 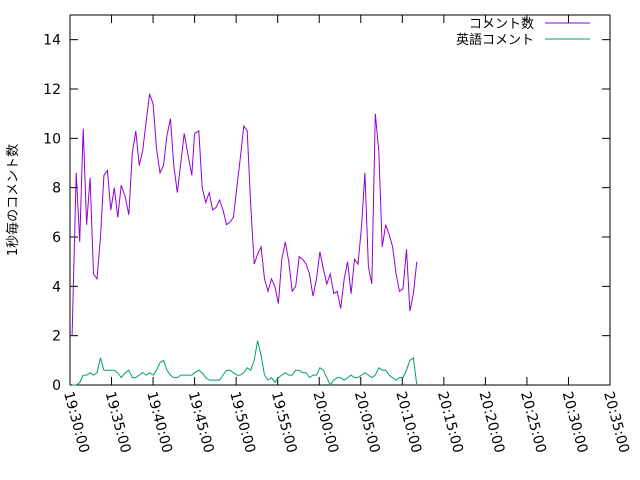 I want to click on y-tick-label: 6, so click(x=56, y=238).